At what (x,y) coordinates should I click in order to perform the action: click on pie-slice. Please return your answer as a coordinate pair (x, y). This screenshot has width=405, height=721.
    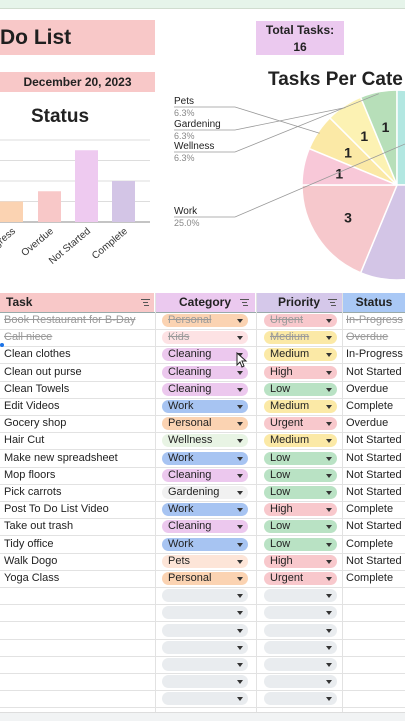
    Looking at the image, I should click on (350, 229).